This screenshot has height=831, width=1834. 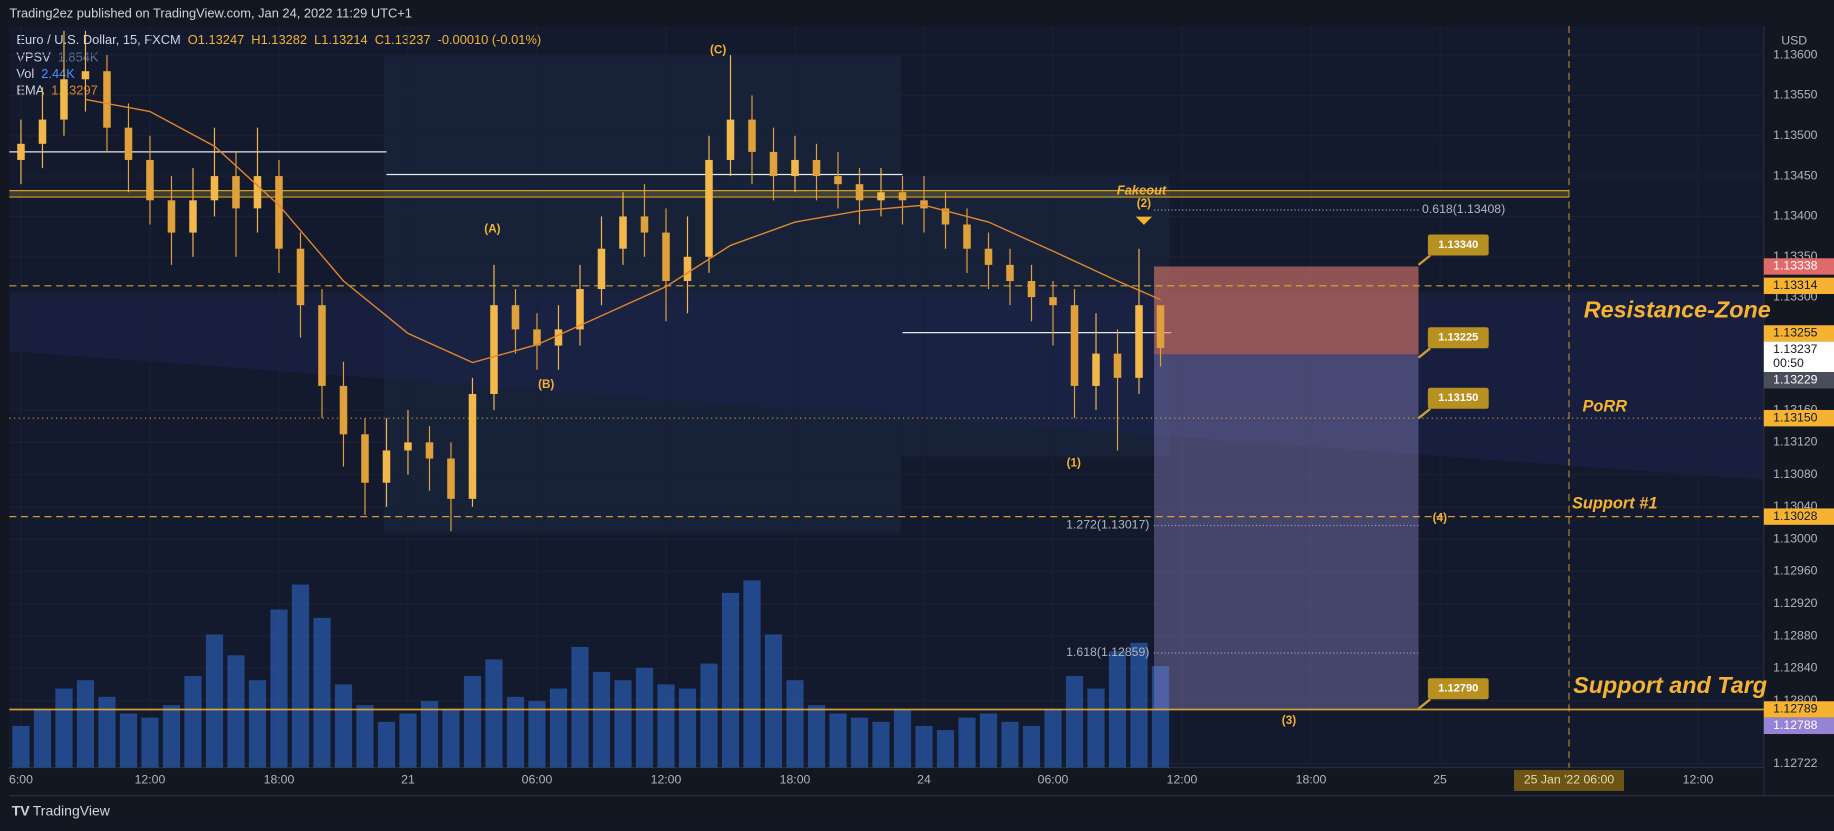 What do you see at coordinates (1144, 220) in the screenshot?
I see `marker-arrow` at bounding box center [1144, 220].